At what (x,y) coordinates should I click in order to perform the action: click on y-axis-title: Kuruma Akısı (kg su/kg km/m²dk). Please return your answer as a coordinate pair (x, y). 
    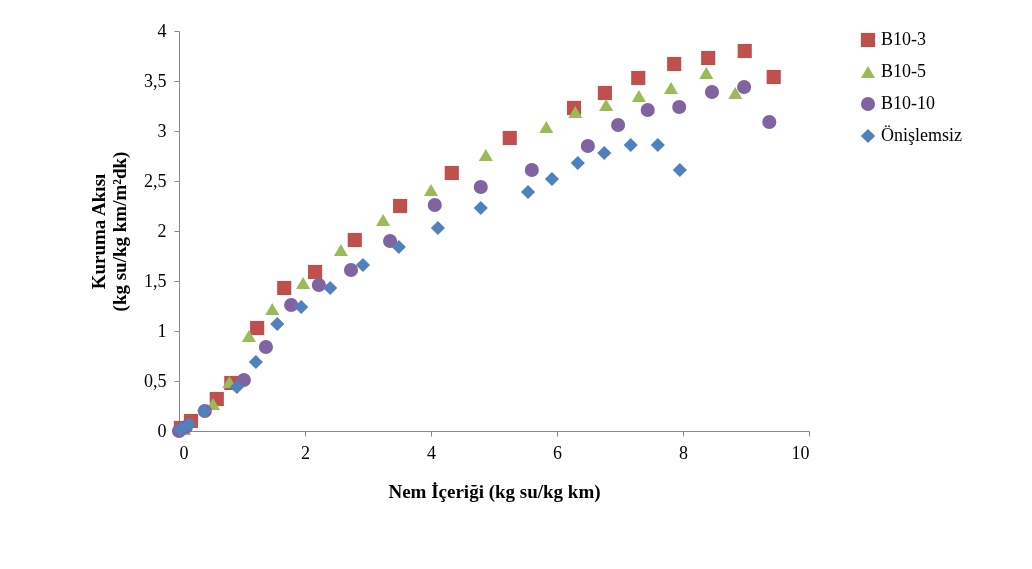
    Looking at the image, I should click on (109, 231).